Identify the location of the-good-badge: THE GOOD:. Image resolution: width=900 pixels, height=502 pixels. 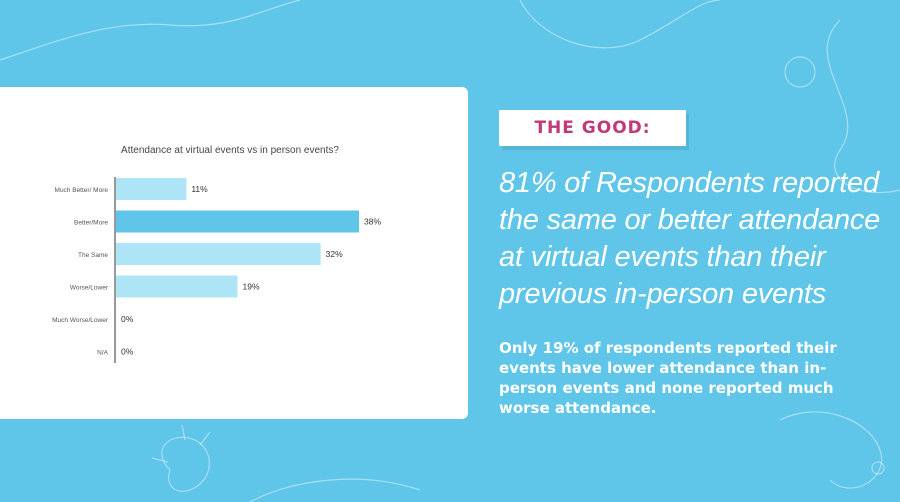
(592, 128).